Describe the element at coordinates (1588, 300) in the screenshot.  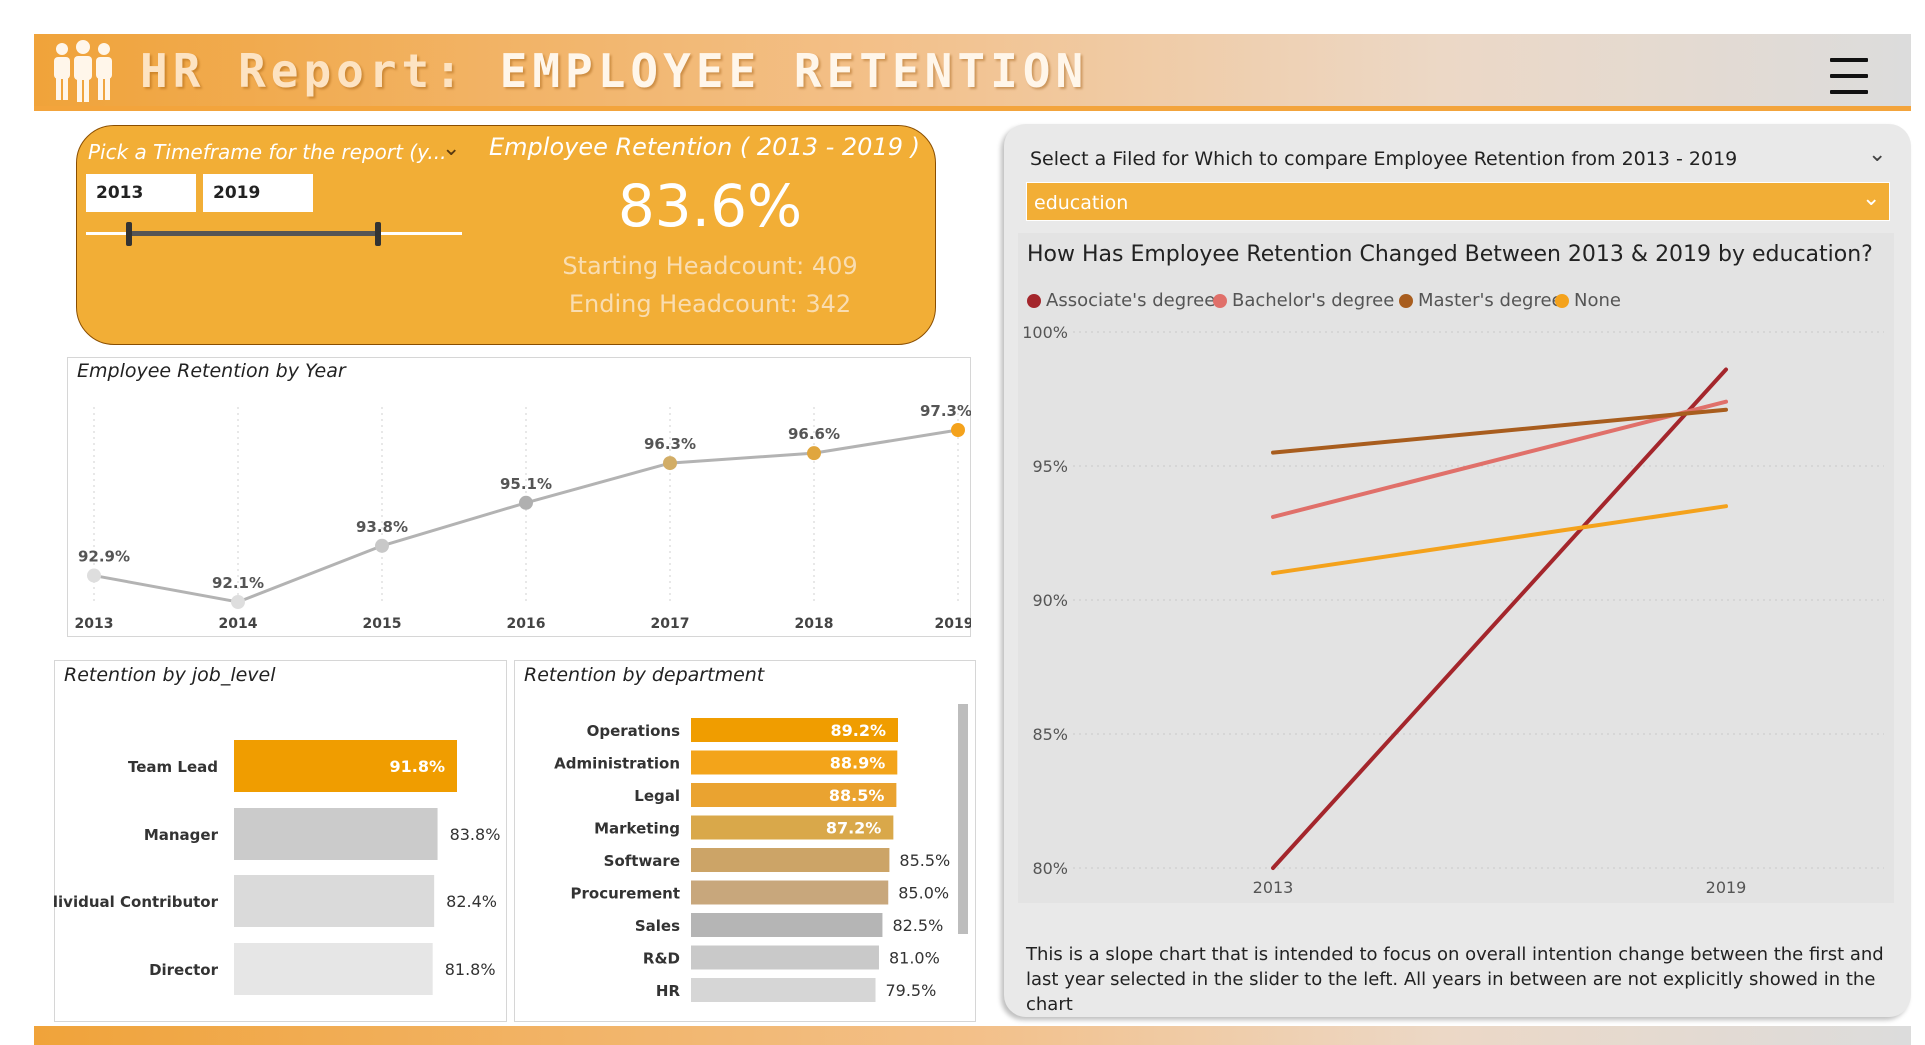
I see `legend-item: None` at that location.